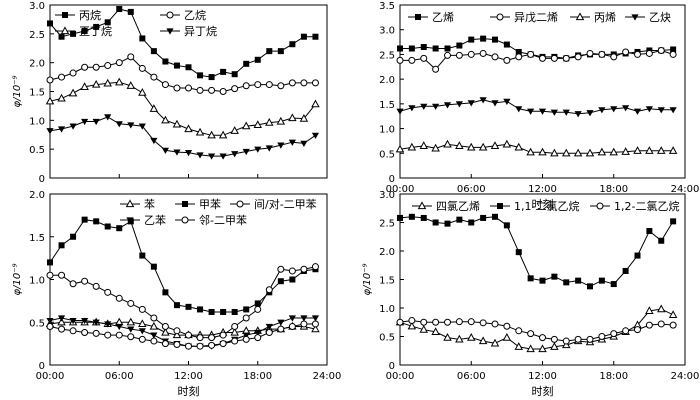 The height and width of the screenshot is (400, 700). Describe the element at coordinates (149, 204) in the screenshot. I see `legend-label: 苯` at that location.